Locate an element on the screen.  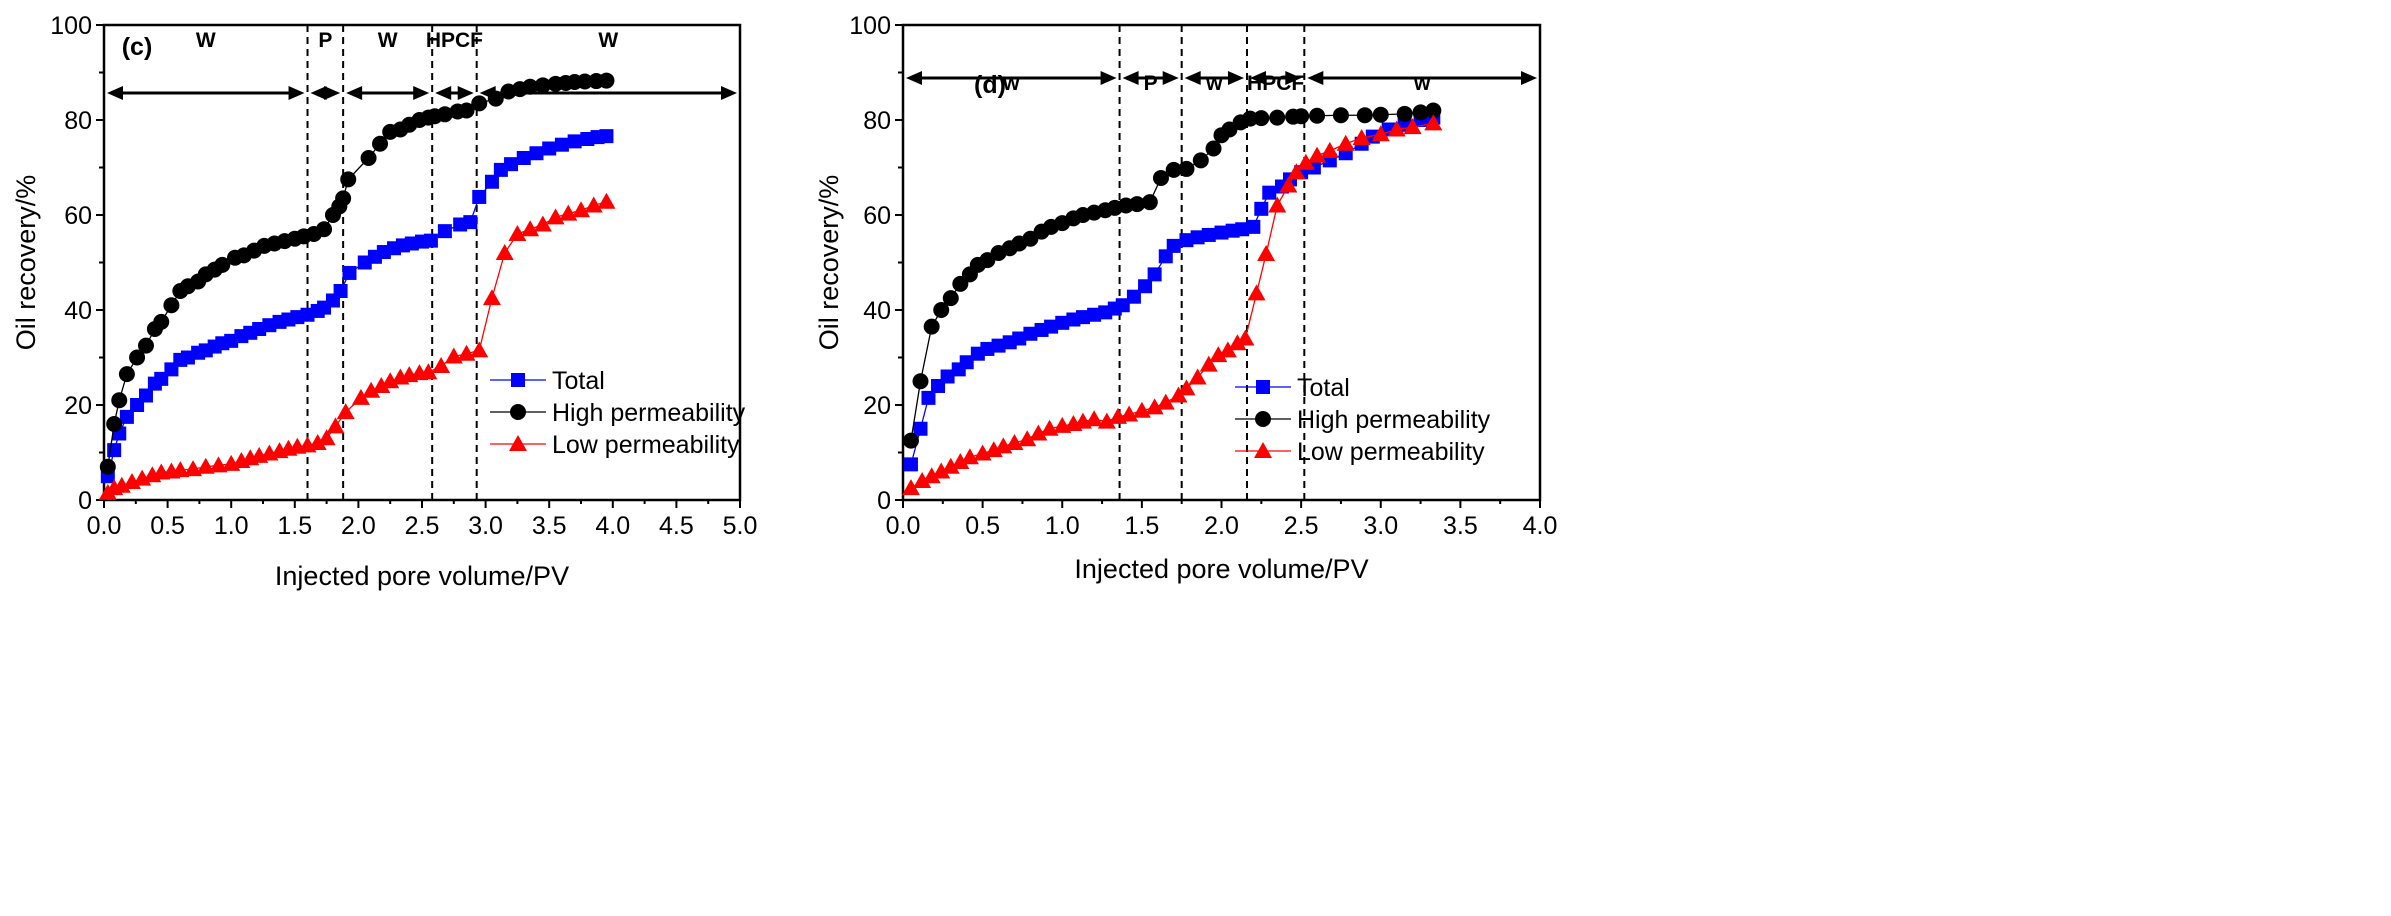
x-tick-label: 1.0 is located at coordinates (1062, 526).